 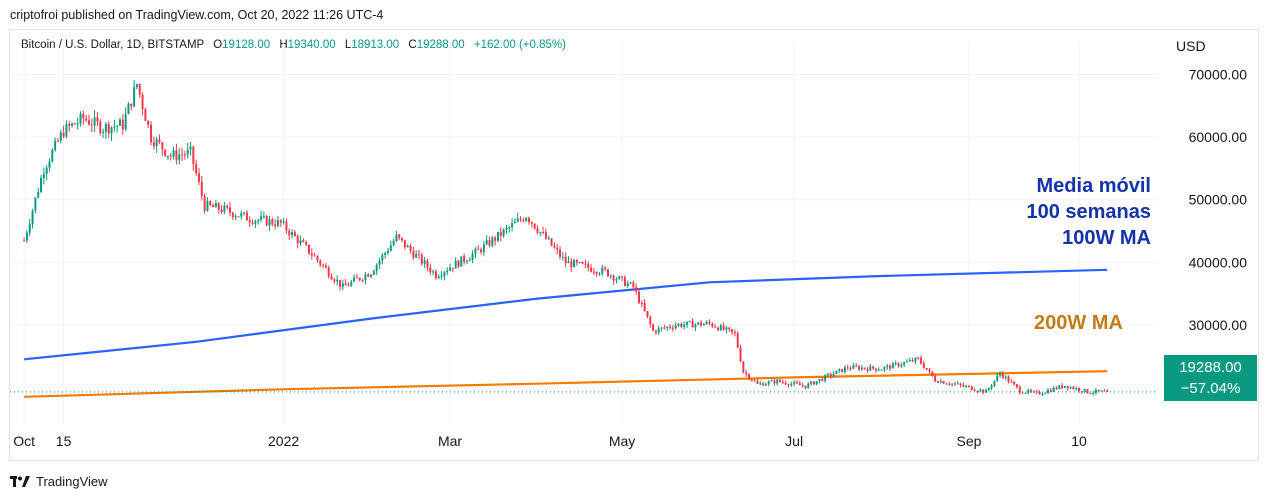 I want to click on x-tick-label: Oct, so click(x=24, y=441).